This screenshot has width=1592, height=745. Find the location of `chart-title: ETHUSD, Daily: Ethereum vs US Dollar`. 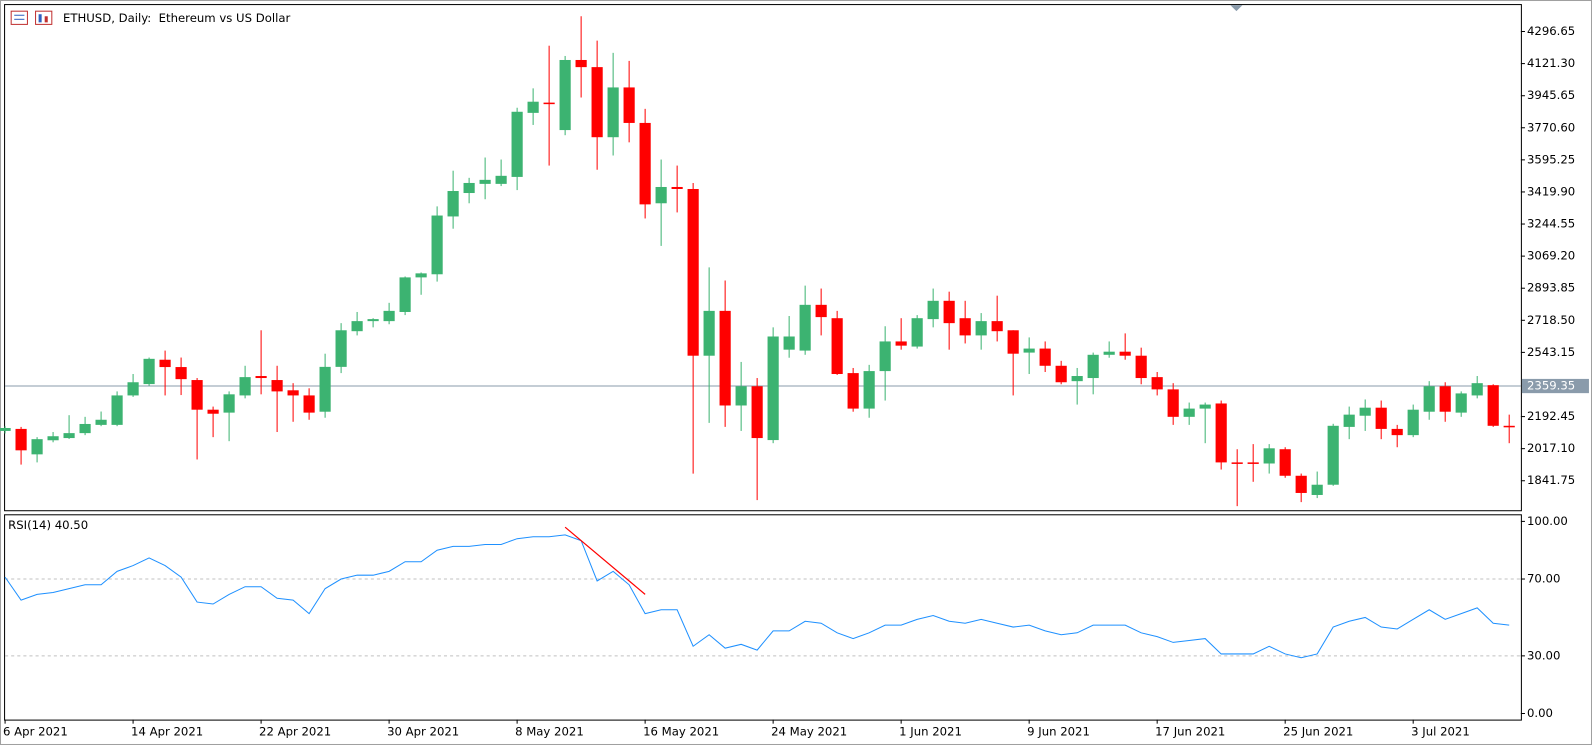

chart-title: ETHUSD, Daily: Ethereum vs US Dollar is located at coordinates (176, 18).